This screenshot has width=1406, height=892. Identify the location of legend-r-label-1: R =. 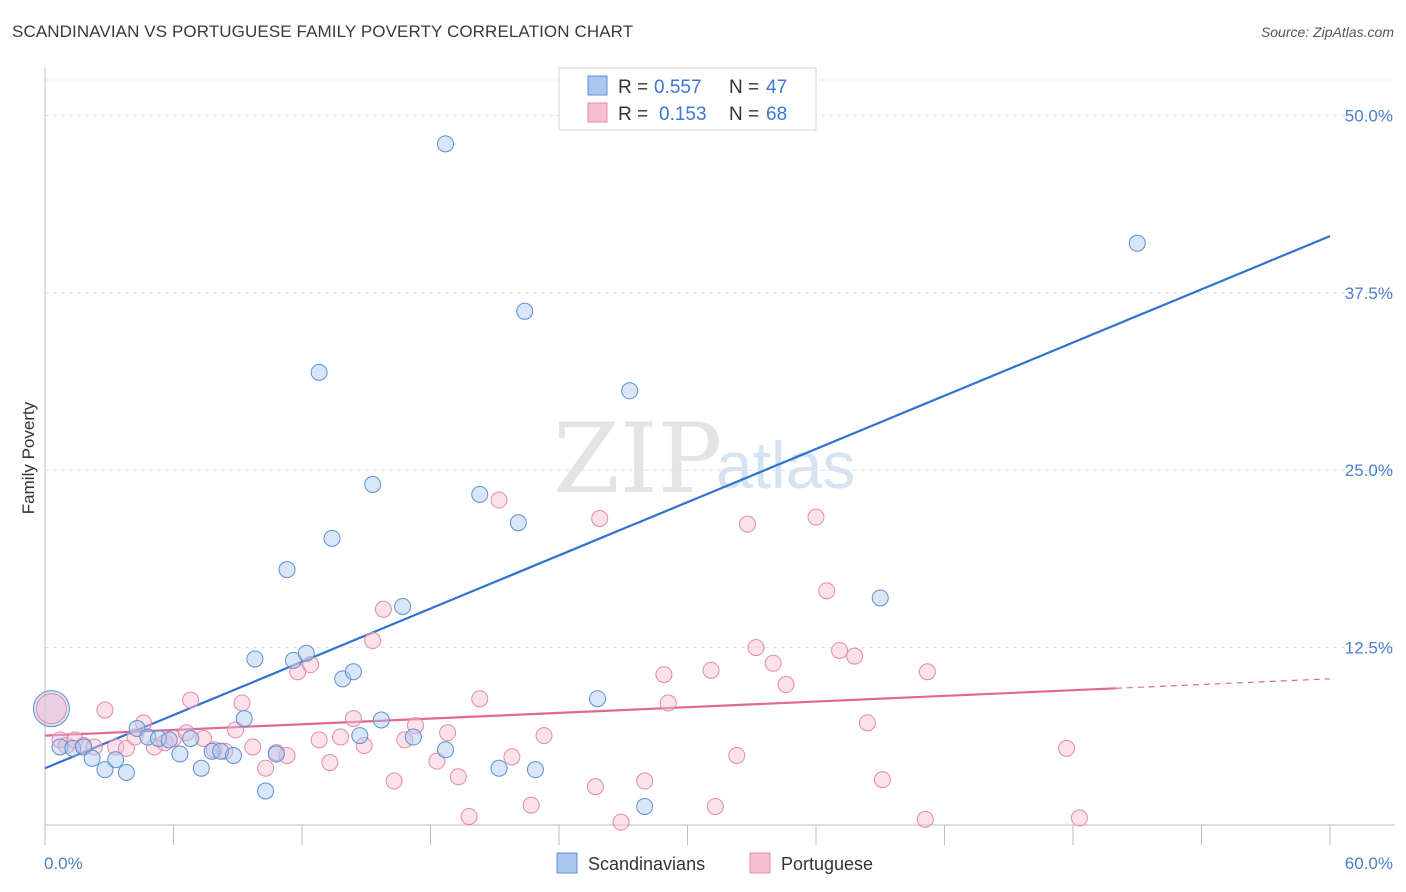
(633, 87).